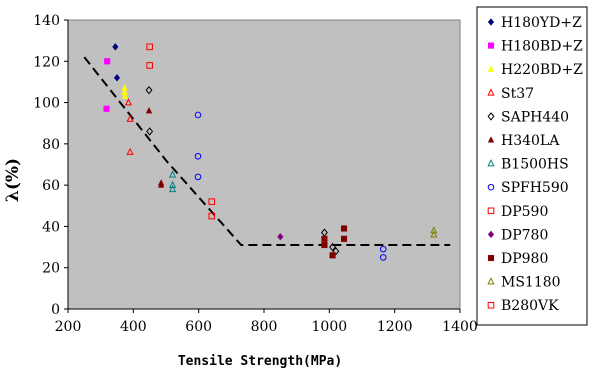  What do you see at coordinates (198, 327) in the screenshot?
I see `x-tick-label: 600` at bounding box center [198, 327].